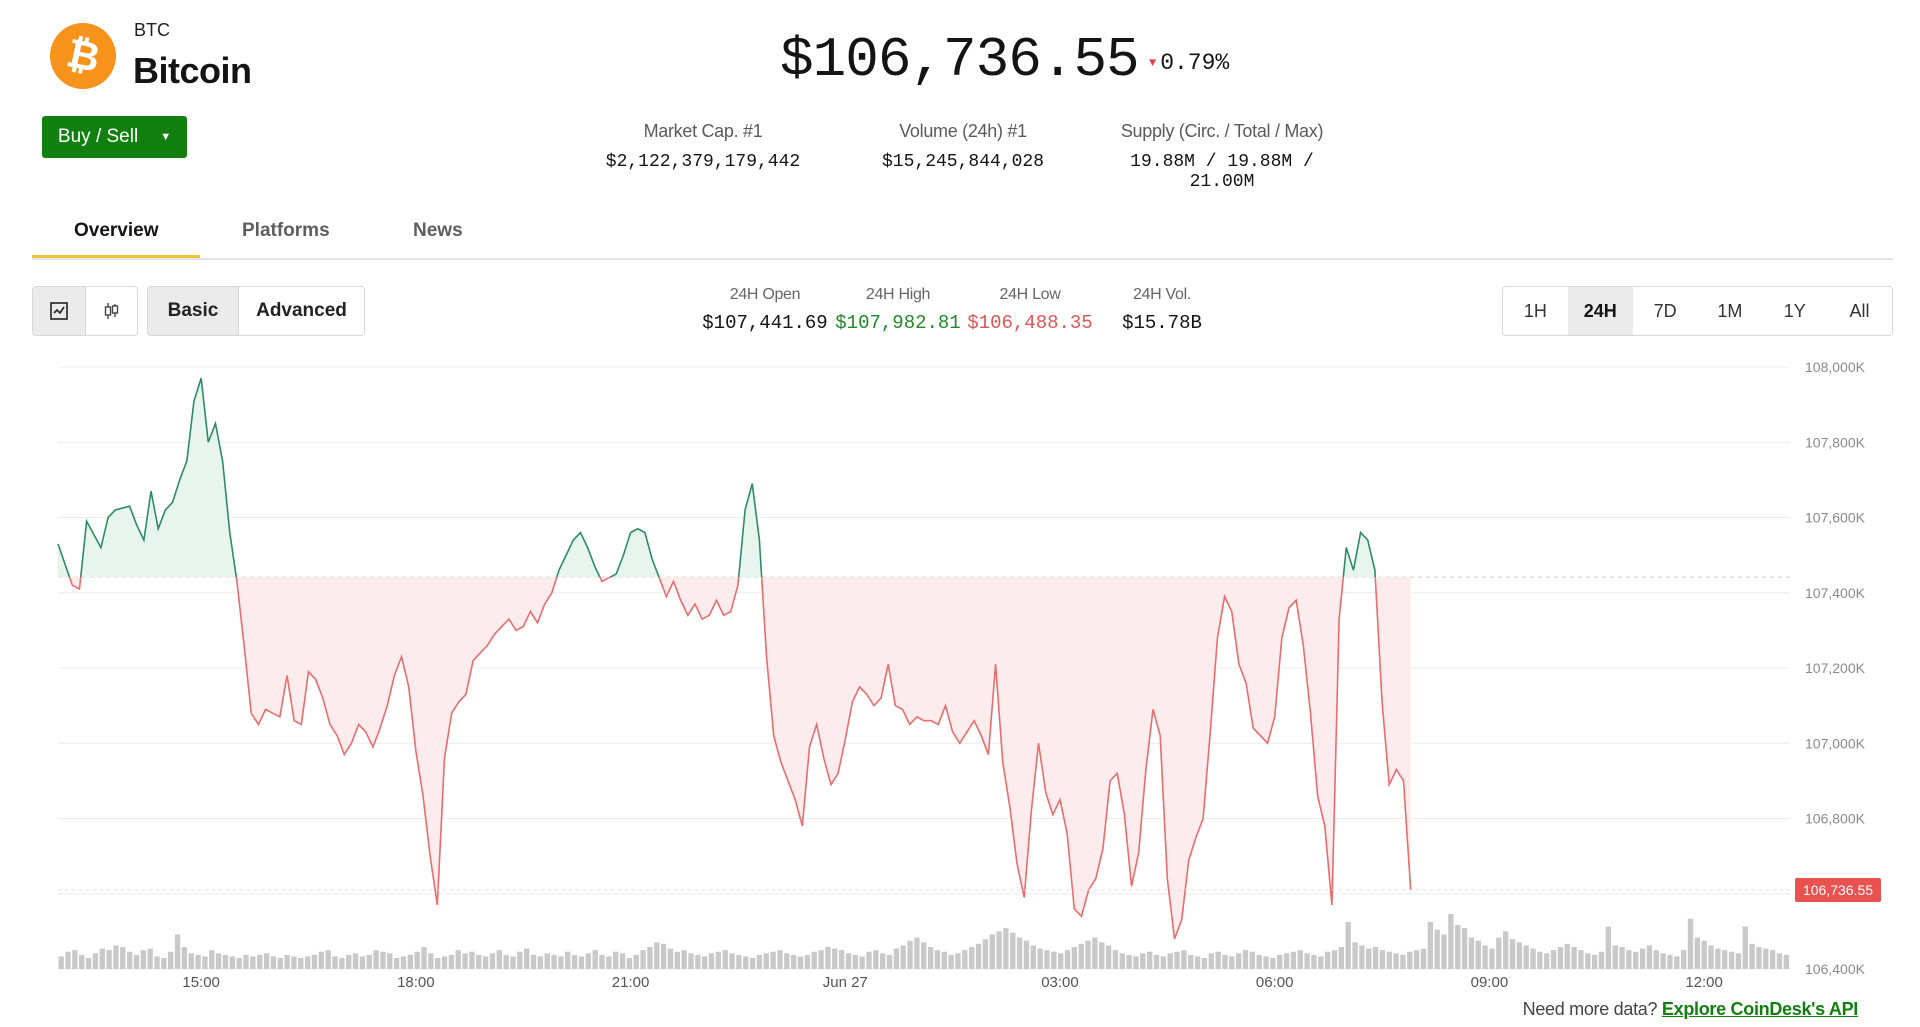 The width and height of the screenshot is (1920, 1027). I want to click on x-tick-label: Jun 27, so click(845, 982).